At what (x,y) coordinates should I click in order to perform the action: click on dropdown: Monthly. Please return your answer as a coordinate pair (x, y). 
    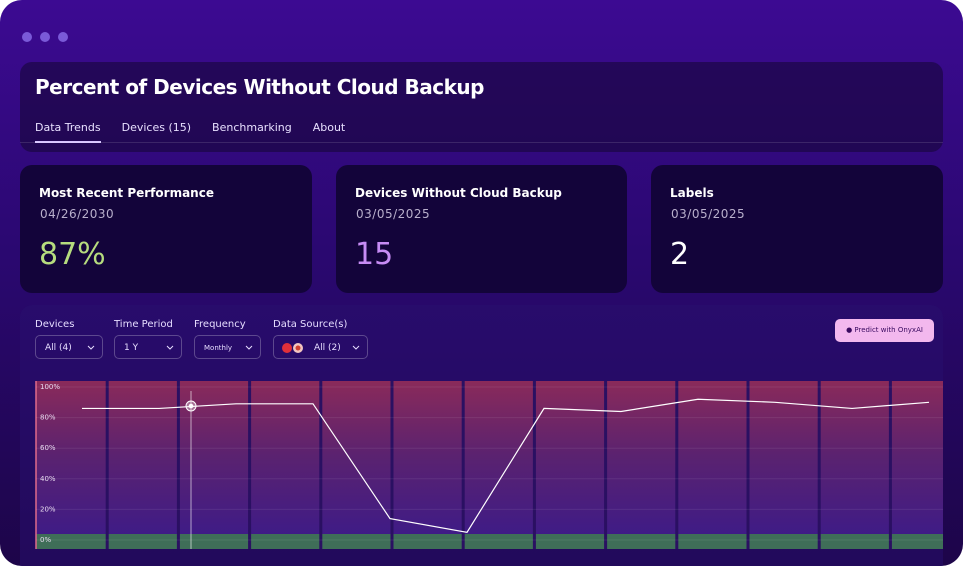
    Looking at the image, I should click on (227, 347).